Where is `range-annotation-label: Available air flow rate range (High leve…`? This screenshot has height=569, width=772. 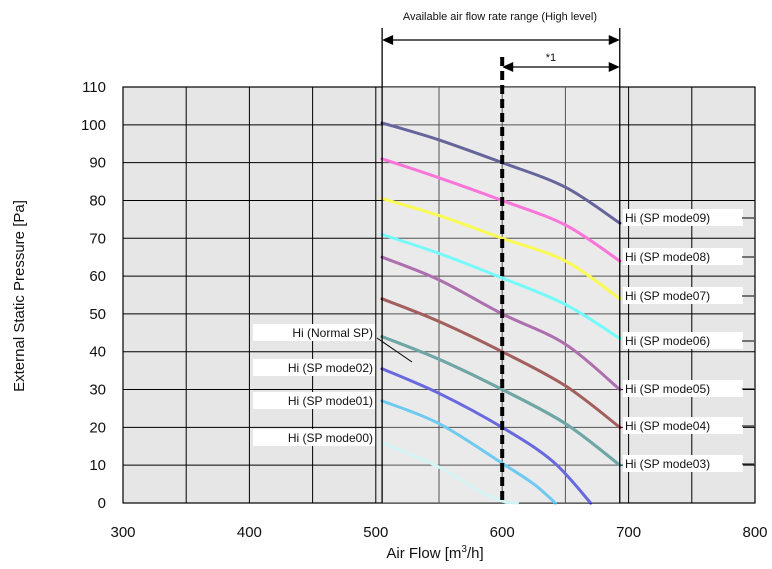
range-annotation-label: Available air flow rate range (High leve… is located at coordinates (500, 17).